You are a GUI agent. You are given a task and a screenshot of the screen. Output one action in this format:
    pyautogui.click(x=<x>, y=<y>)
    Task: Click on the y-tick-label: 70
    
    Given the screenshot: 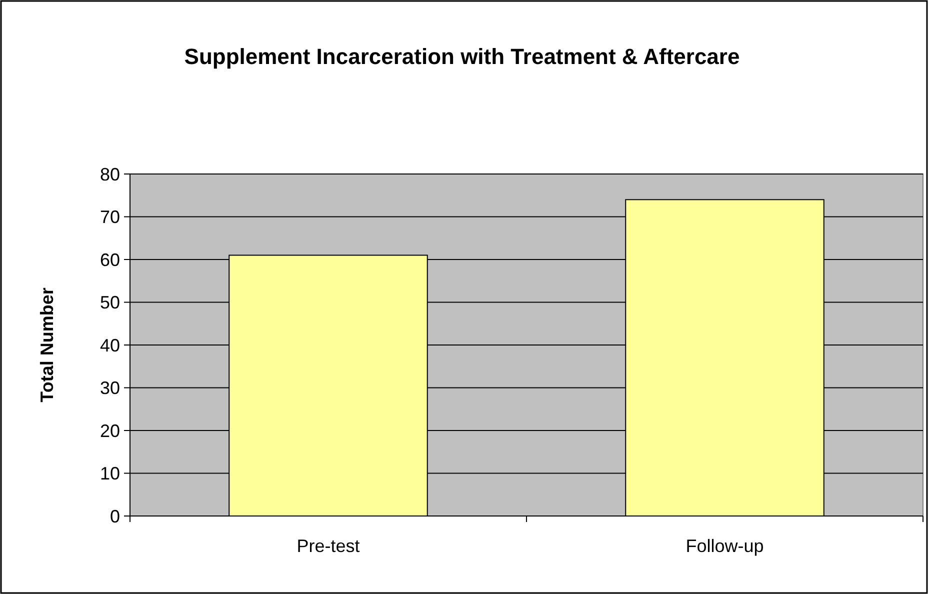 What is the action you would take?
    pyautogui.click(x=110, y=217)
    